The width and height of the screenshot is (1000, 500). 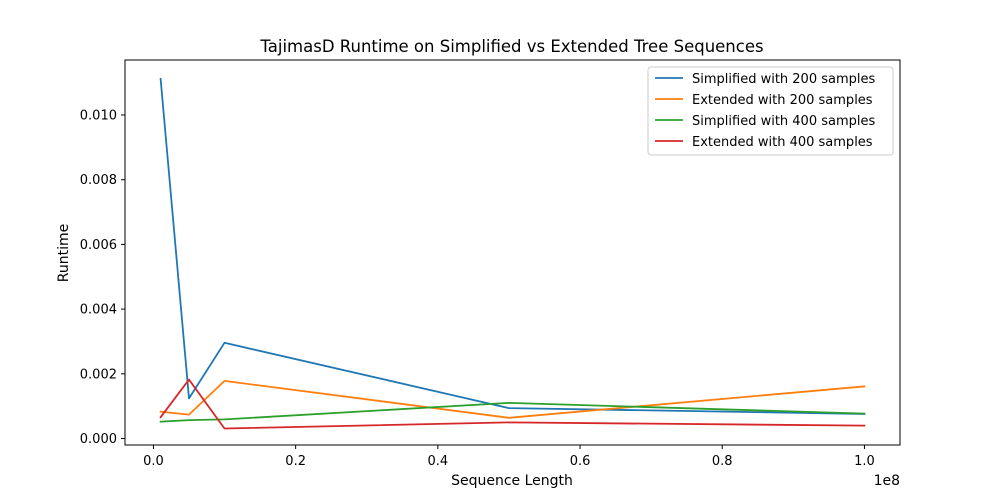 I want to click on x-tick-label: 1.0, so click(x=864, y=461).